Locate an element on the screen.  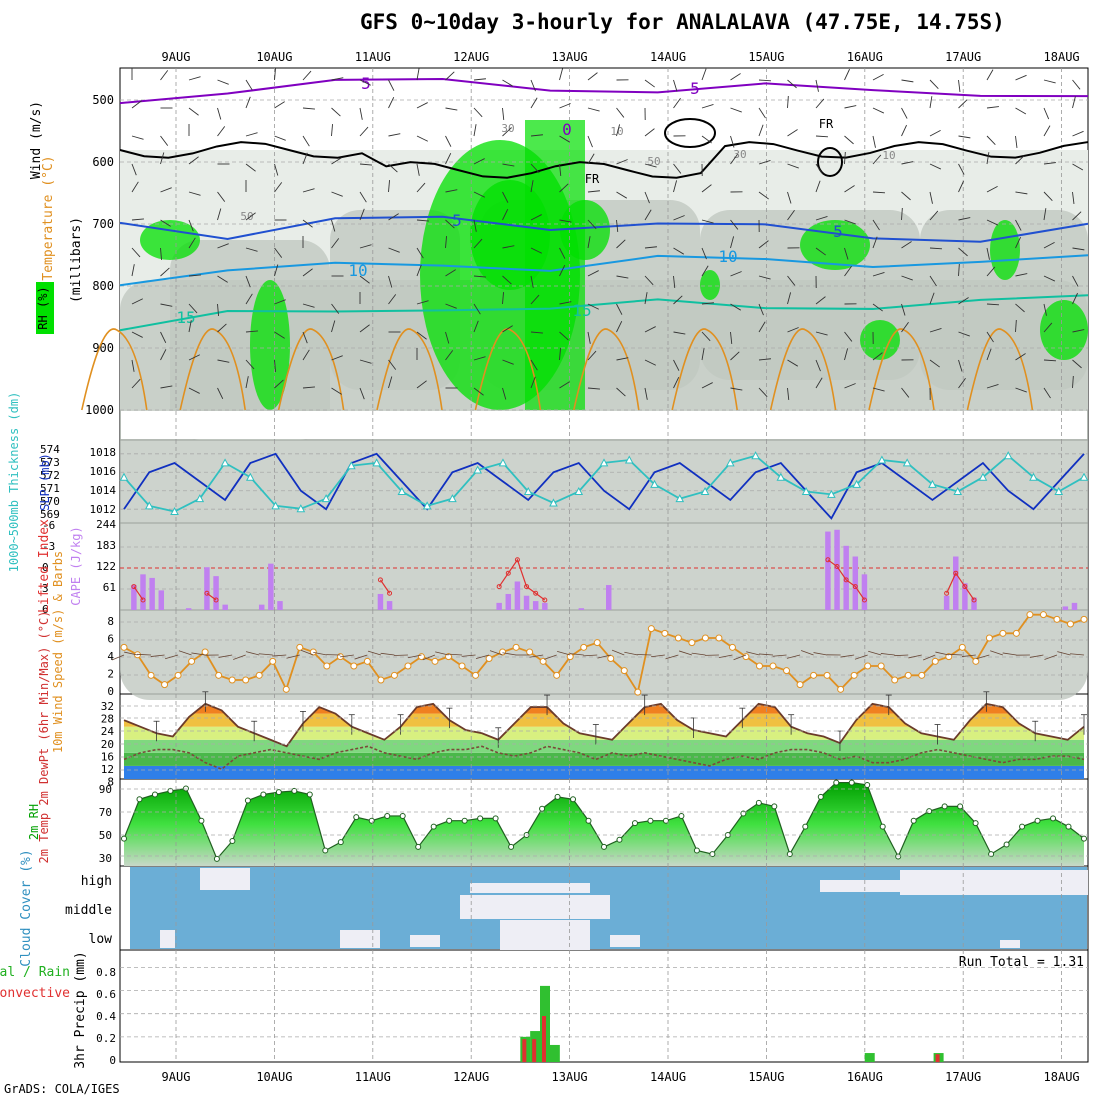
panel-frame-precip is located at coordinates (604, 1006).